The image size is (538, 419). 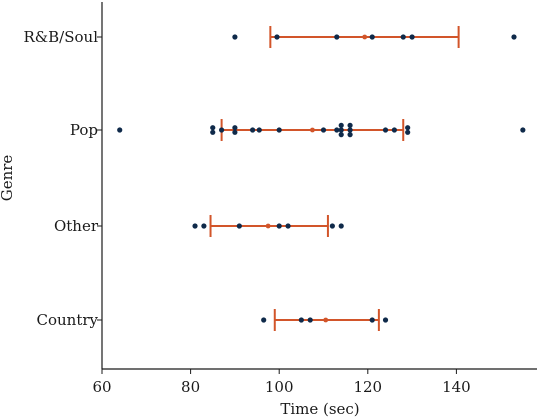 I want to click on x-axis-label: Time (sec), so click(x=319, y=409).